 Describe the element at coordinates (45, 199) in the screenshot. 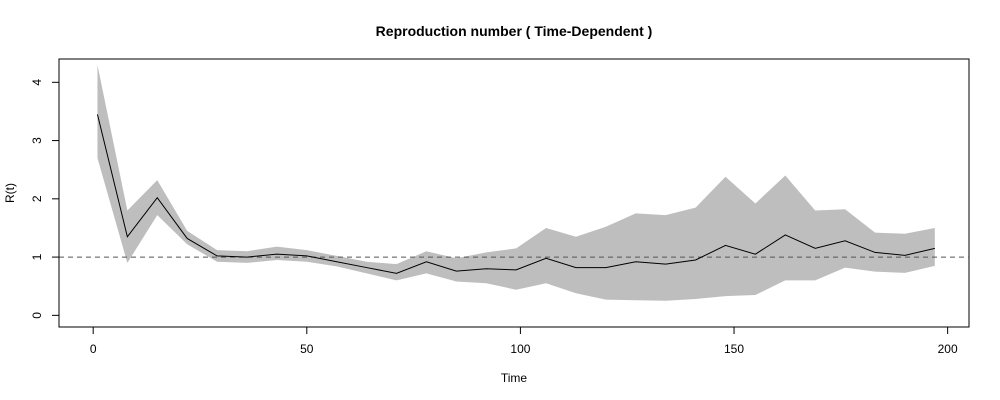

I see `y-axis: 0 1 2 3 4` at that location.